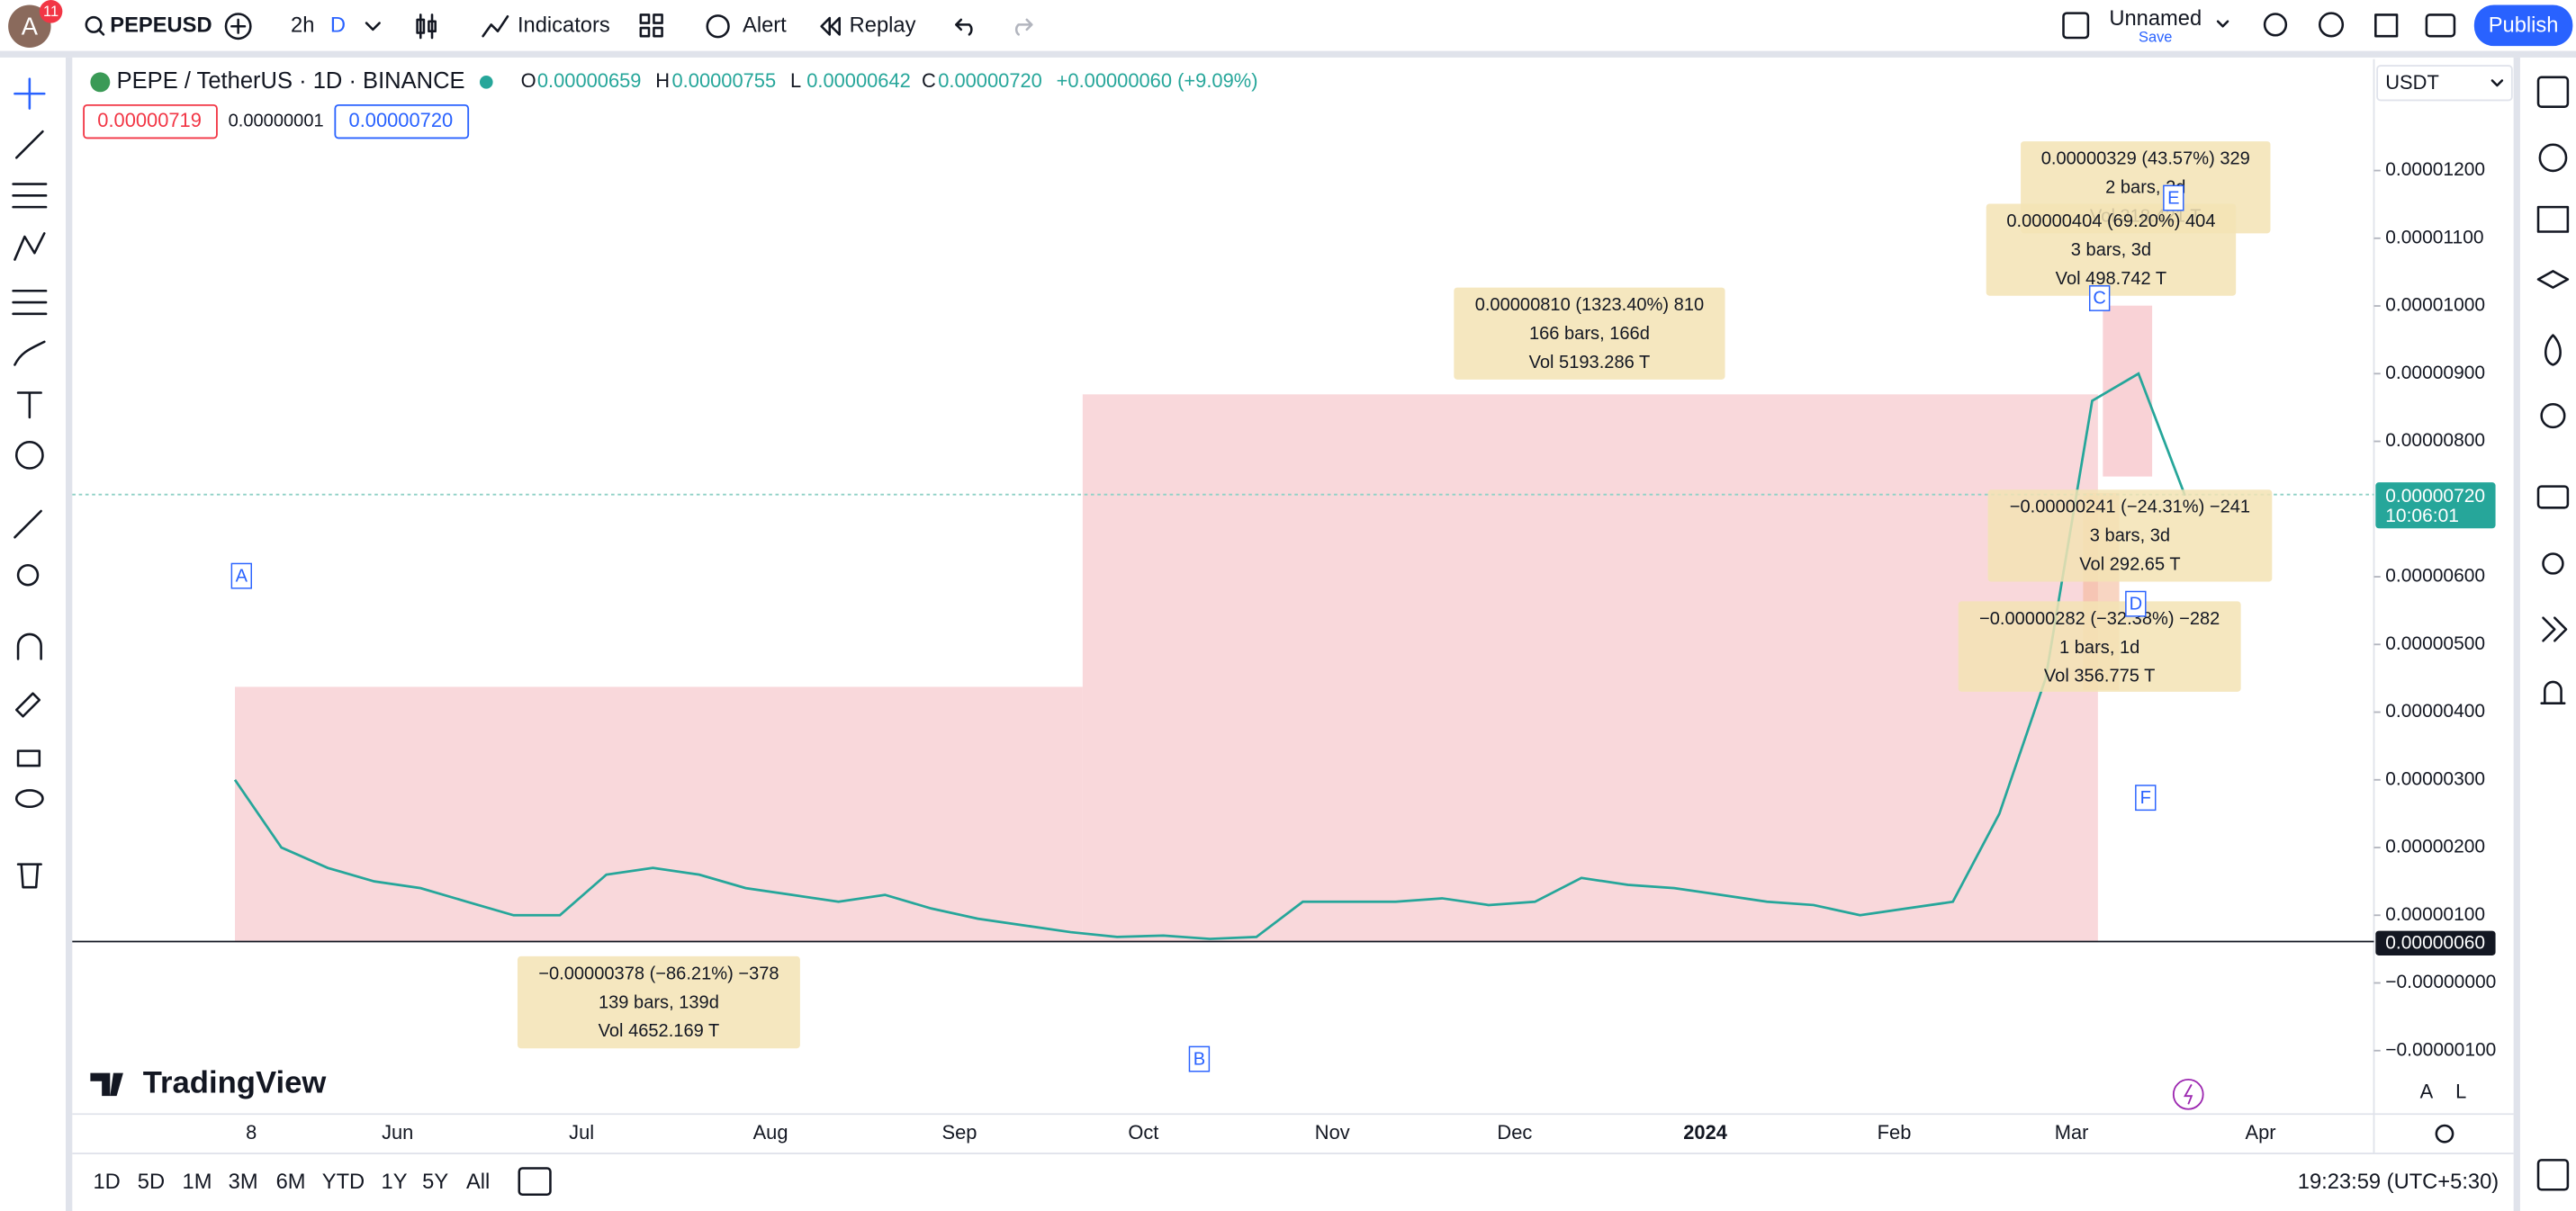 Image resolution: width=2576 pixels, height=1211 pixels. I want to click on date-range-icon, so click(535, 1182).